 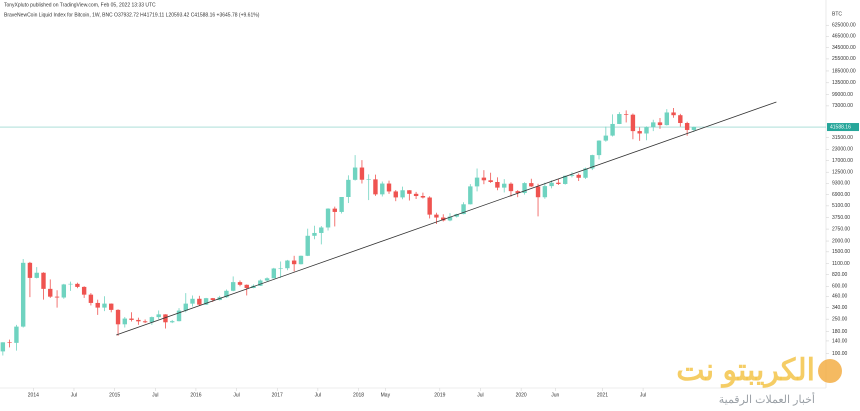 I want to click on y-tick-label: 100.00, so click(x=840, y=354).